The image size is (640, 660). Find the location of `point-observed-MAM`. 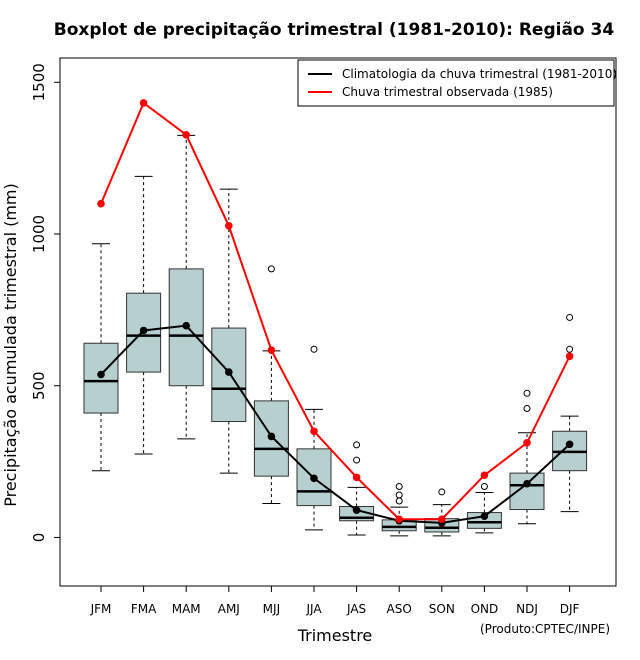

point-observed-MAM is located at coordinates (186, 134).